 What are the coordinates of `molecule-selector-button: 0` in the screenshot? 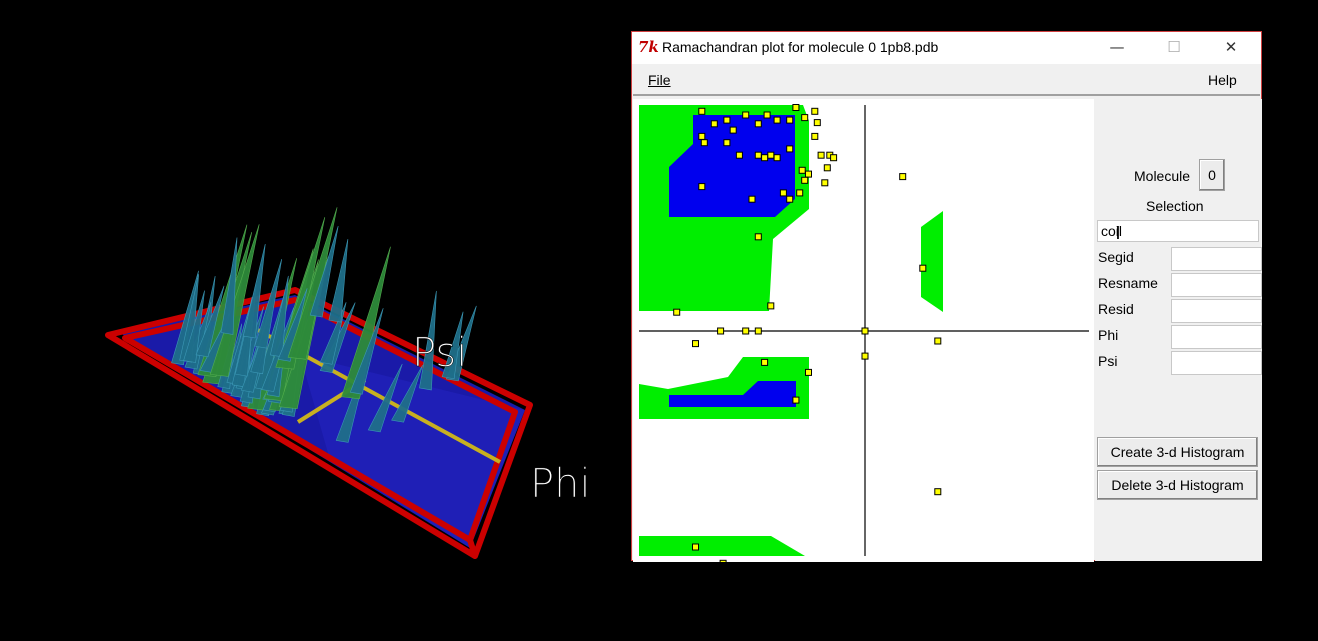 It's located at (1212, 175).